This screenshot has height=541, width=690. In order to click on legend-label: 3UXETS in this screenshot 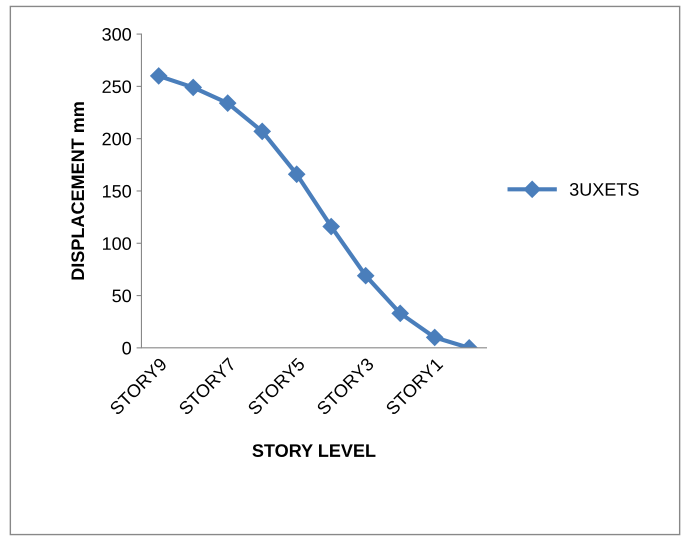, I will do `click(604, 189)`.